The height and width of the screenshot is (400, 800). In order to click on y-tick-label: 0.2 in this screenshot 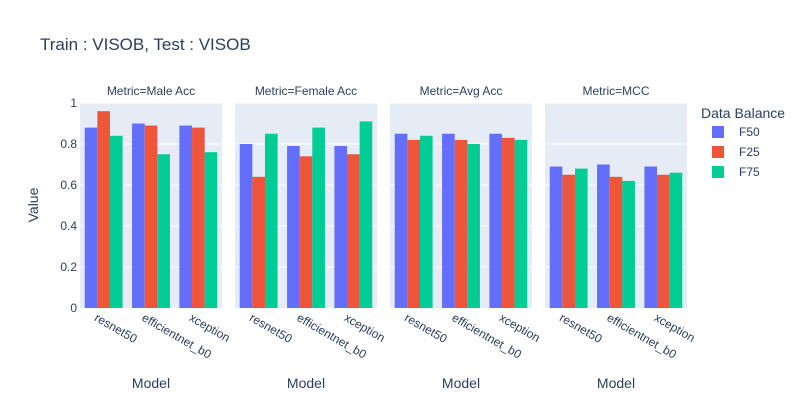, I will do `click(68, 267)`.